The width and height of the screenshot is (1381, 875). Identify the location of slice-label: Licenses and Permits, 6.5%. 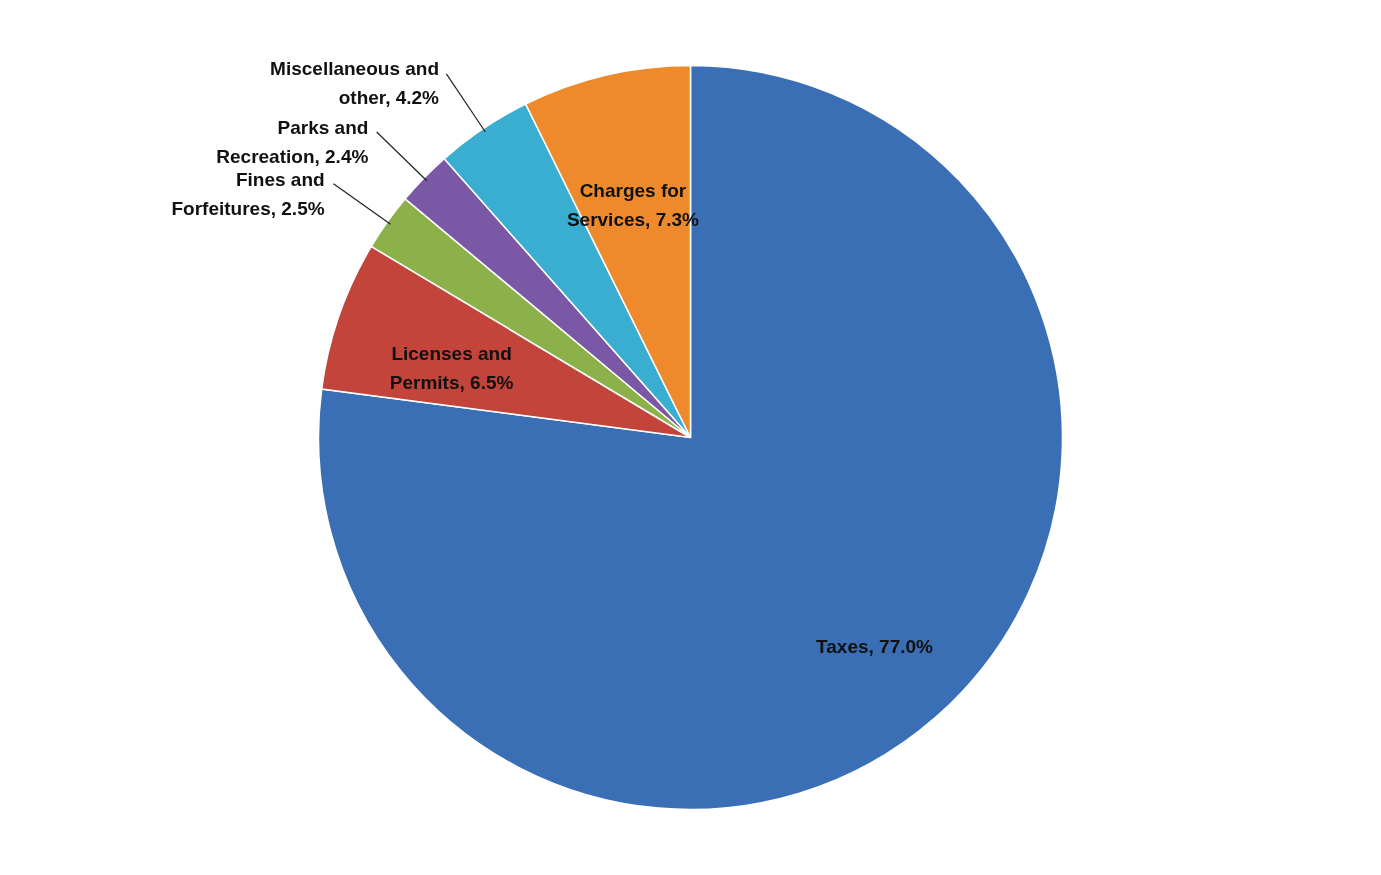
(451, 368).